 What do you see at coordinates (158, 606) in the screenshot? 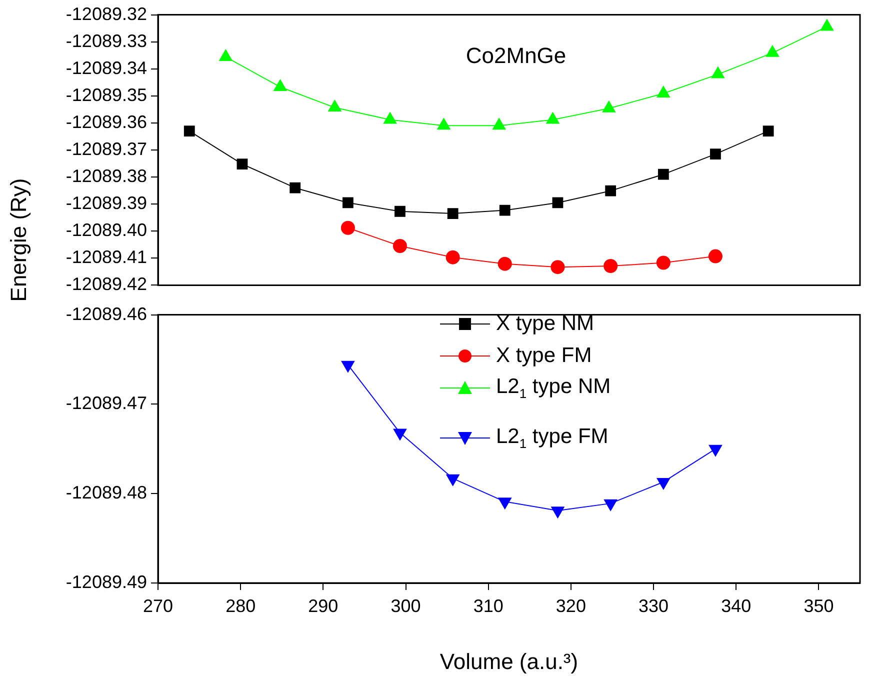
I see `x-tick-label: 270` at bounding box center [158, 606].